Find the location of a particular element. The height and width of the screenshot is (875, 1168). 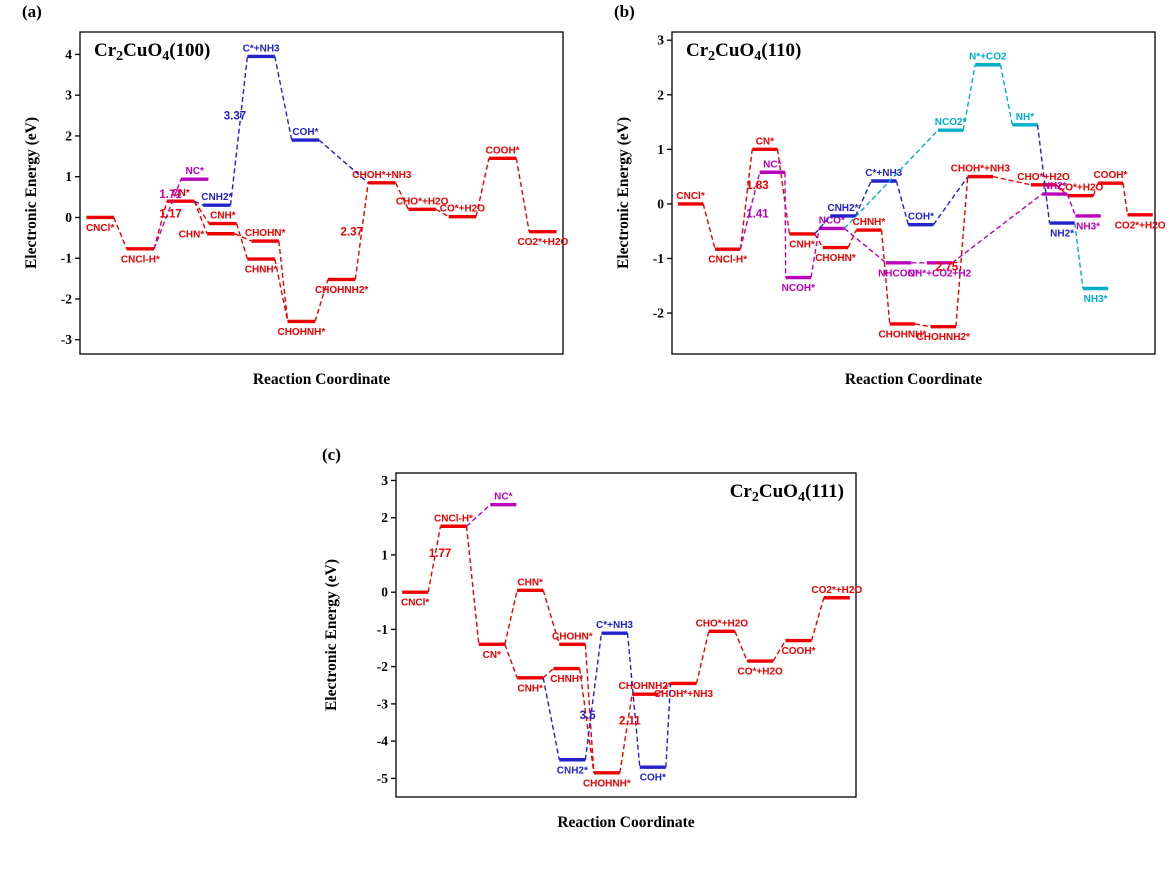

level-label: NH* is located at coordinates (1025, 117).